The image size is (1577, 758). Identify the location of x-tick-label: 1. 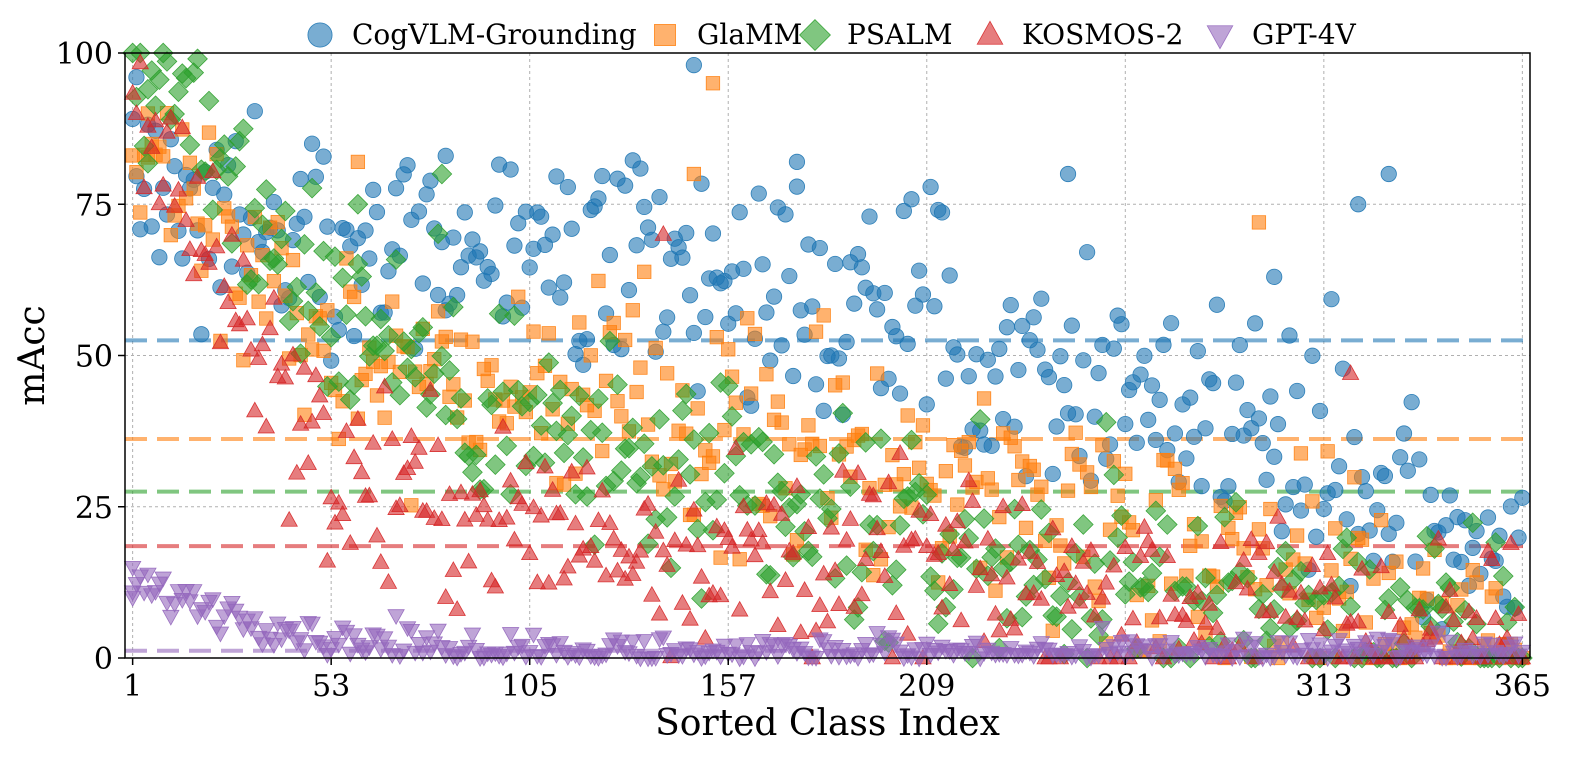
(132, 686).